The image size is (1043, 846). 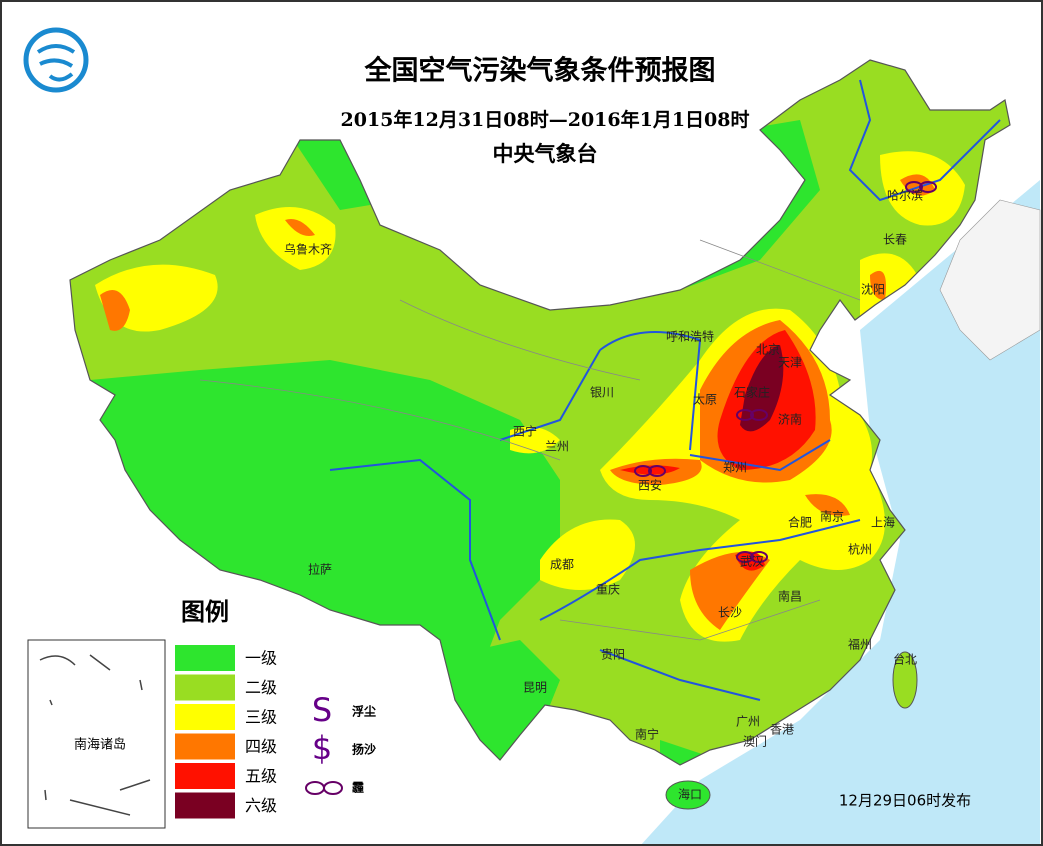 I want to click on city-label: 南京, so click(x=832, y=516).